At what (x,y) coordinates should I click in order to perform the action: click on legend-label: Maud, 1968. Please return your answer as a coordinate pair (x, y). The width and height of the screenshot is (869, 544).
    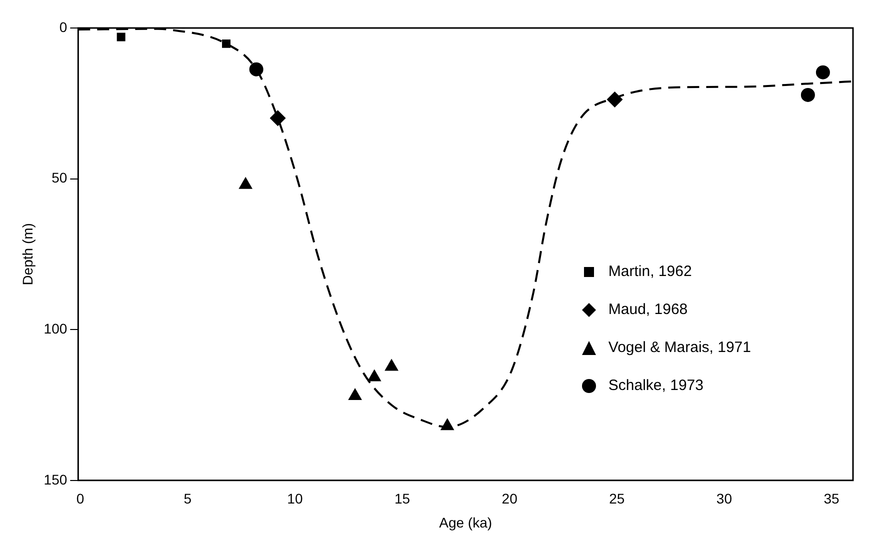
    Looking at the image, I should click on (648, 309).